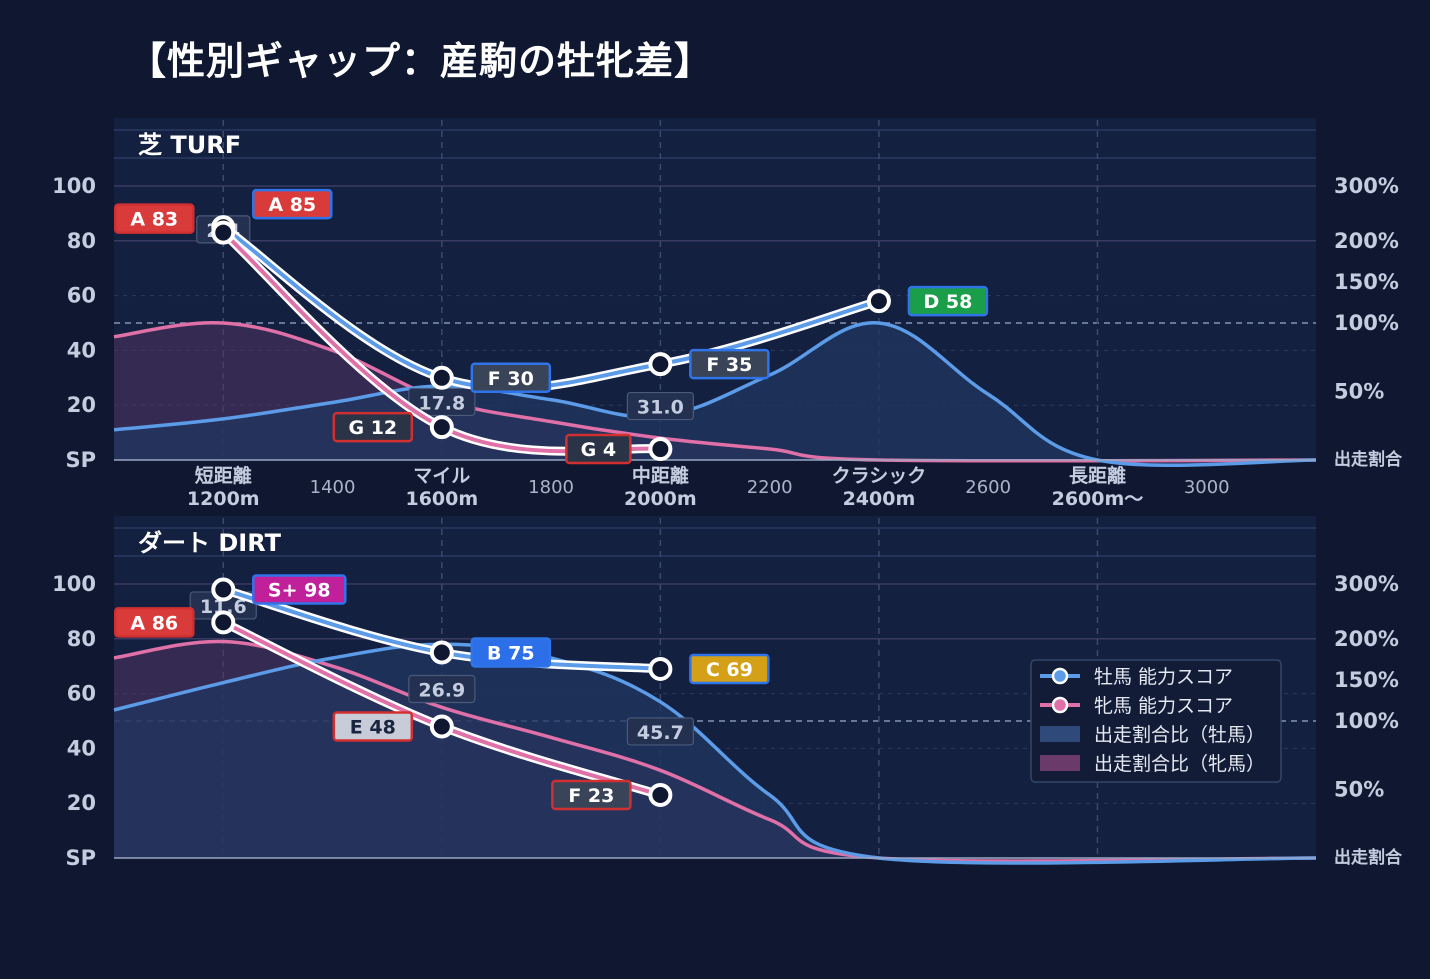  I want to click on y-tick-label: SP, so click(80, 460).